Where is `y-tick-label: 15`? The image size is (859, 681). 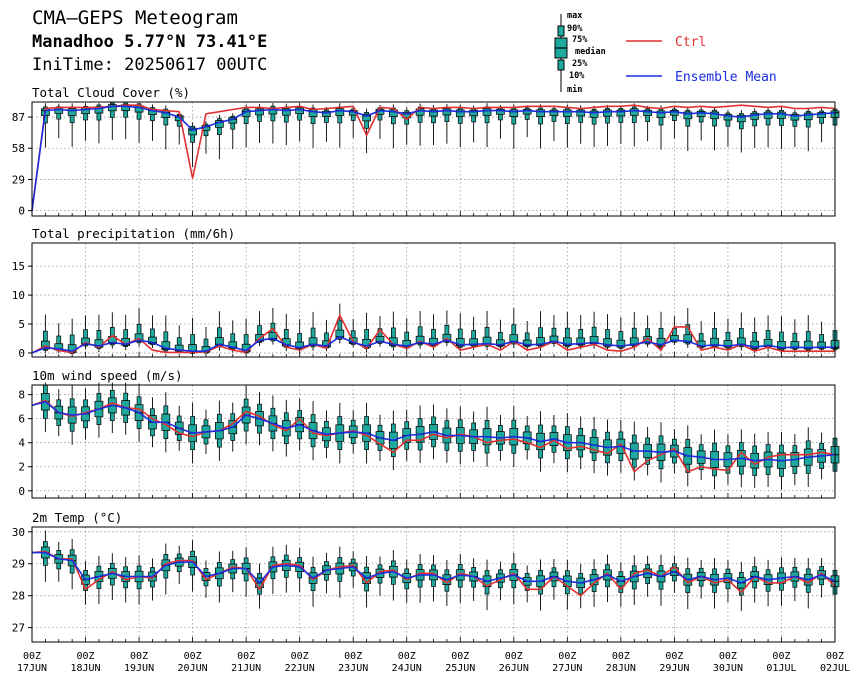
y-tick-label: 15 is located at coordinates (18, 266).